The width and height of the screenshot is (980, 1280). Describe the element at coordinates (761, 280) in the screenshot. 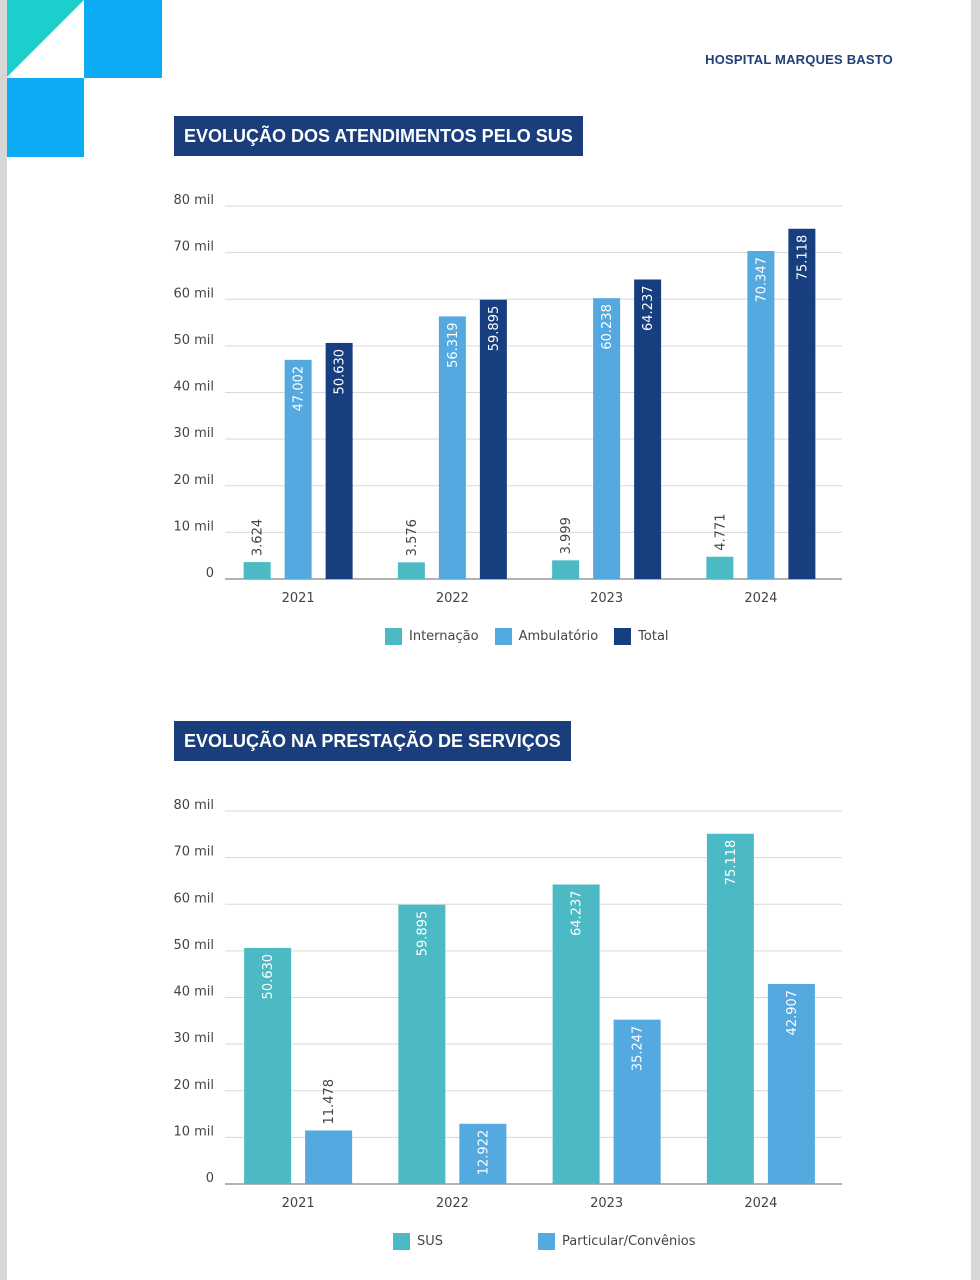

I see `data-label: 70.347` at that location.